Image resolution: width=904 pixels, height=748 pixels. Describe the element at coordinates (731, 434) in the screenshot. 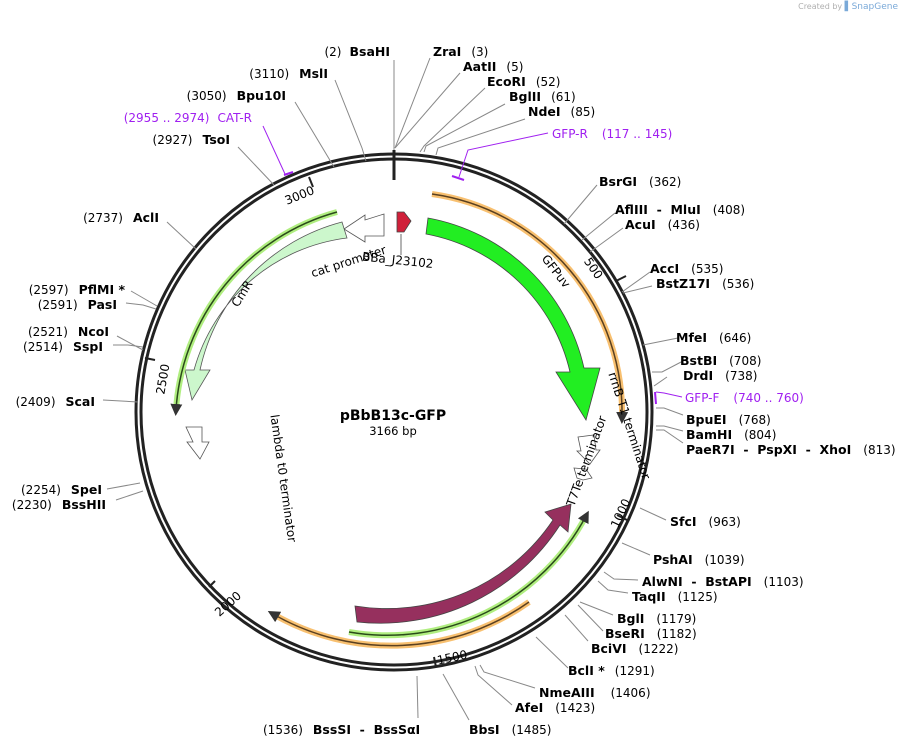

I see `enzyme-bamhi: BamHI (804)` at that location.